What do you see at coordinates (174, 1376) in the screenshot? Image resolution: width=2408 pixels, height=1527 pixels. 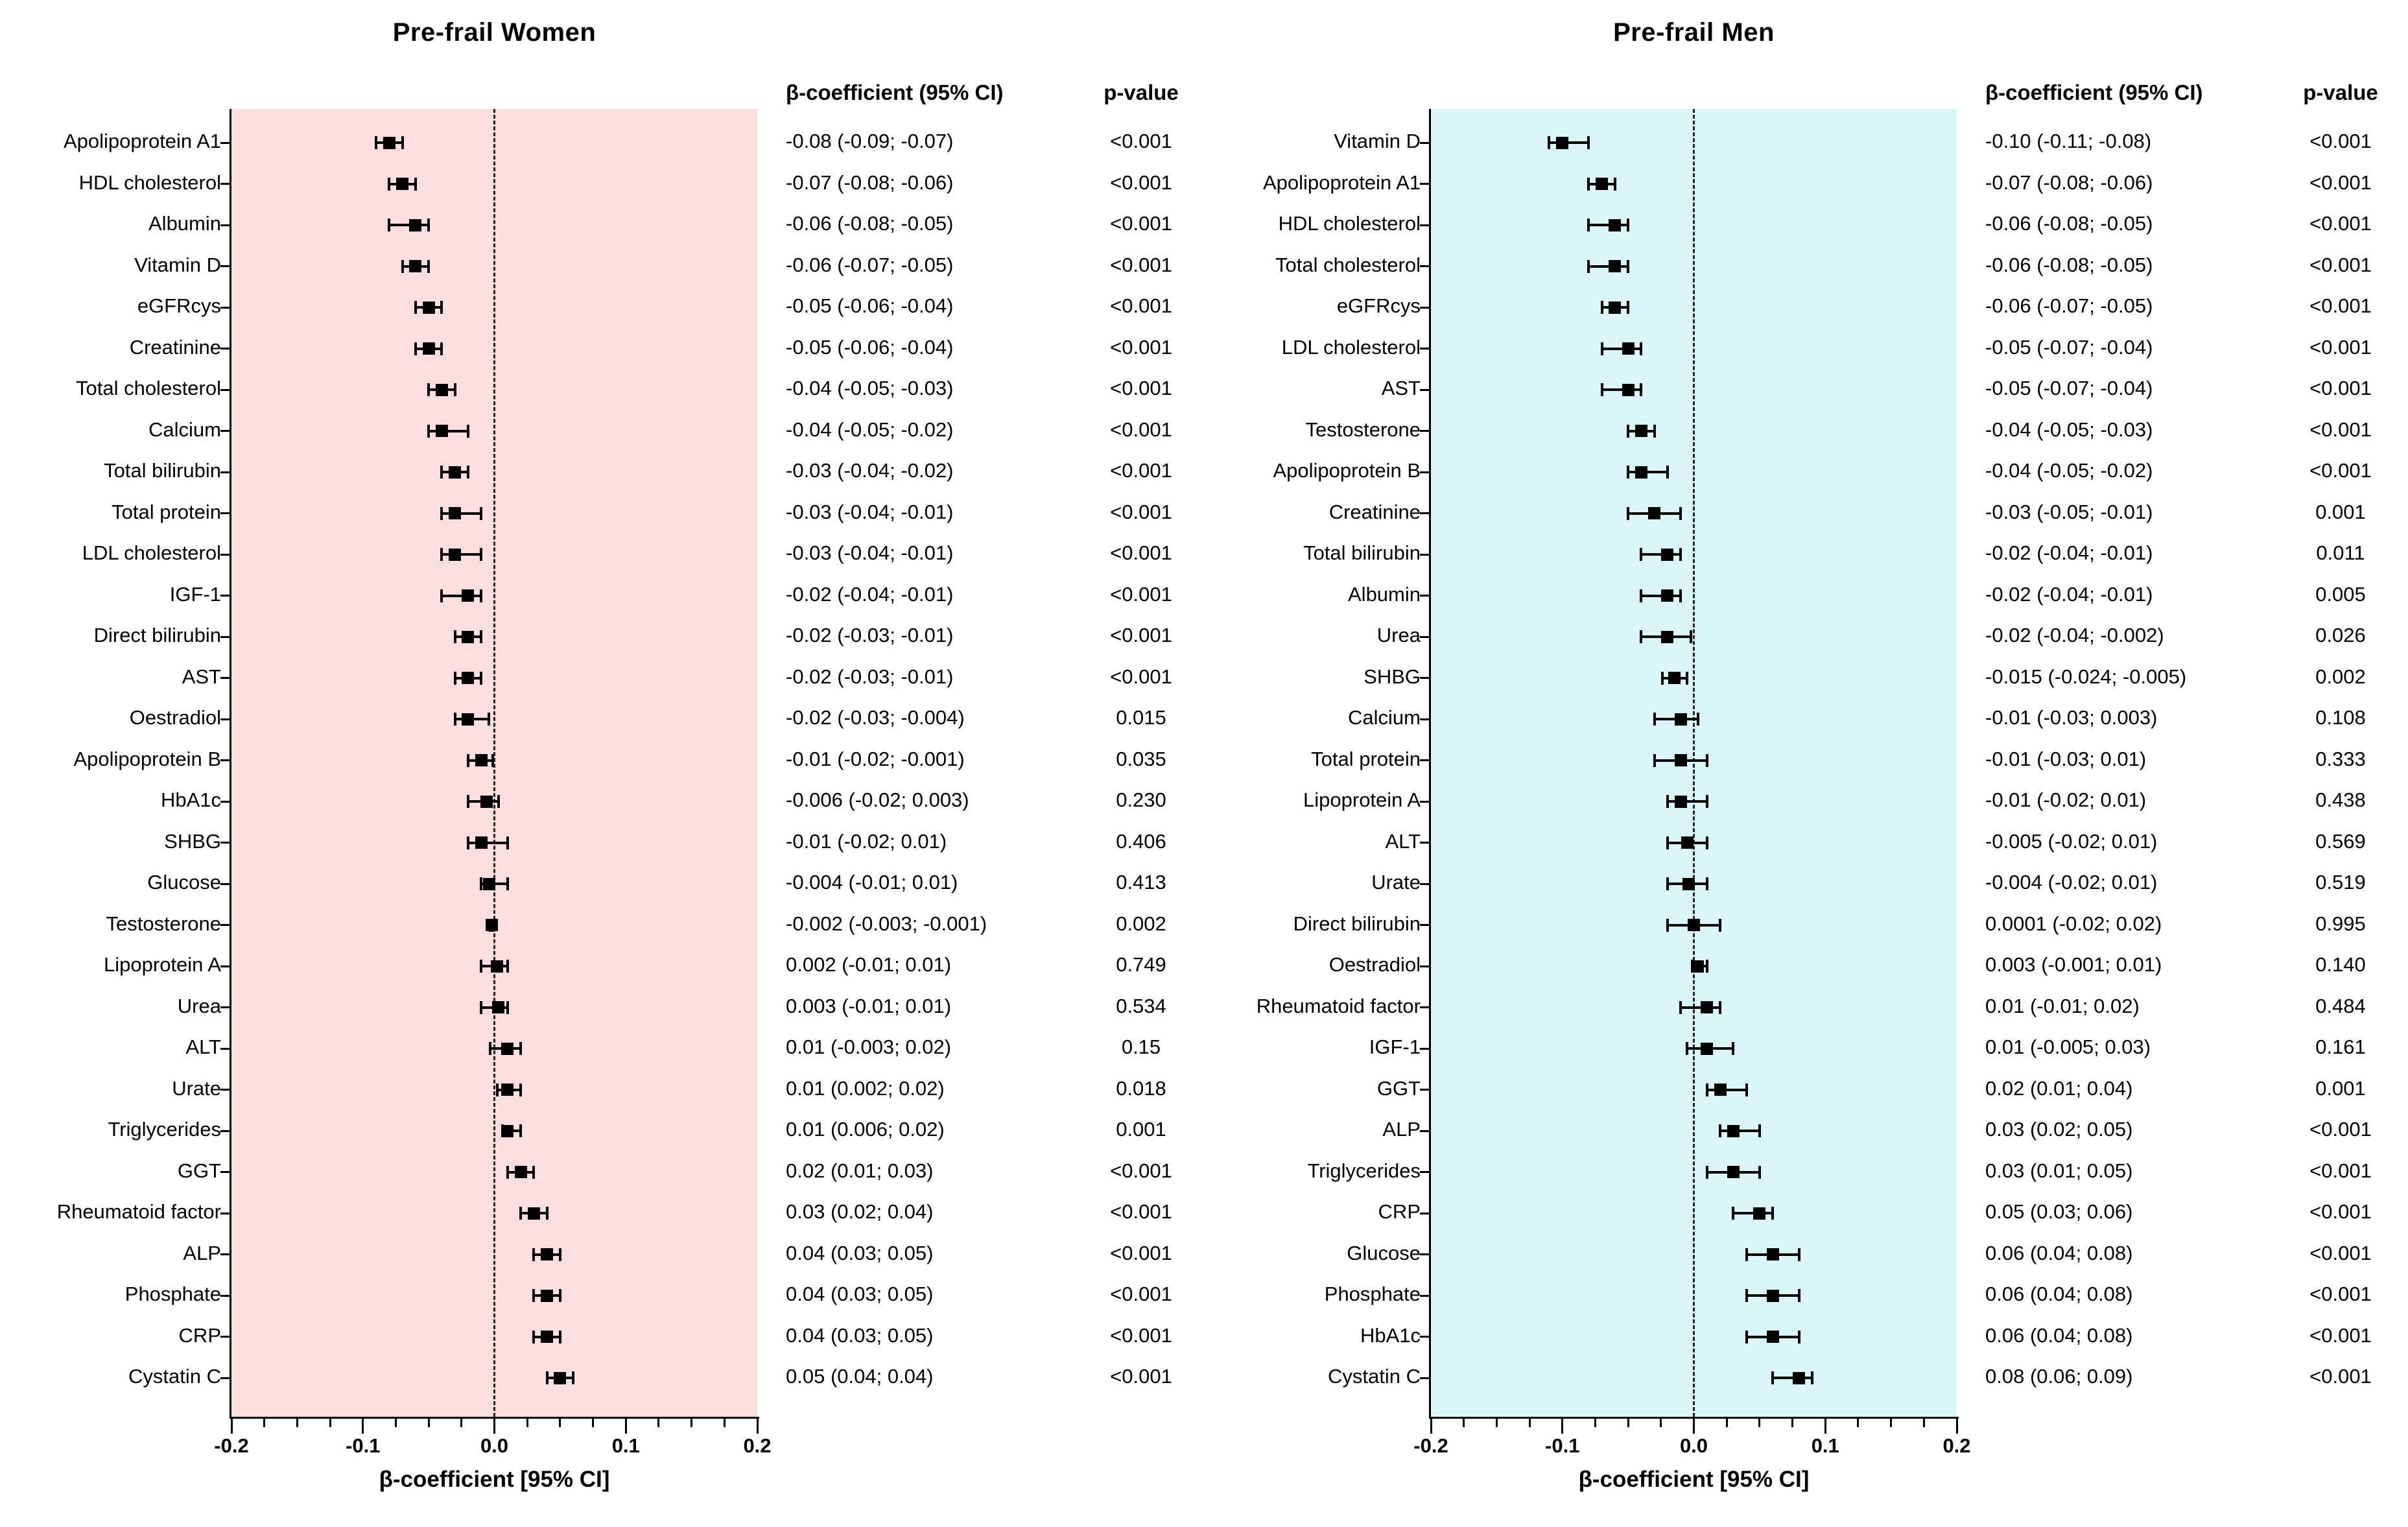 I see `row-label: Cystatin C` at bounding box center [174, 1376].